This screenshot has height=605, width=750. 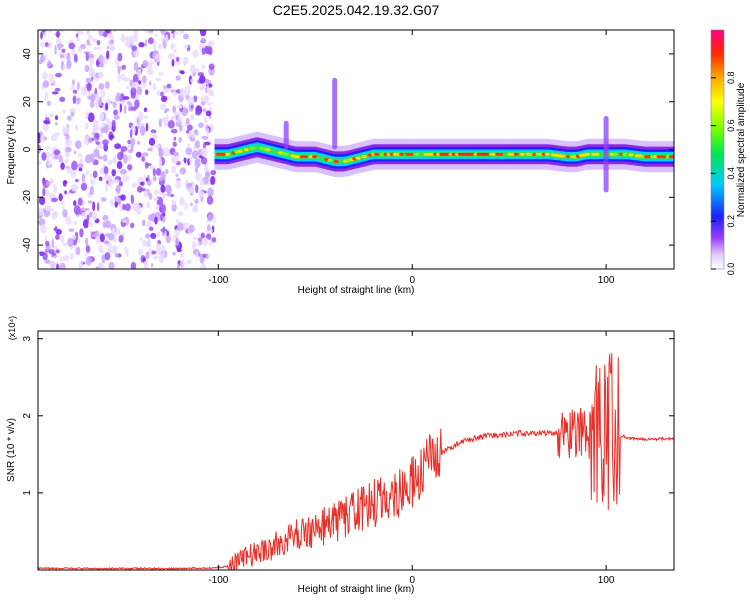 I want to click on spectrogram-xlabel: Height of straight line (km), so click(x=356, y=290).